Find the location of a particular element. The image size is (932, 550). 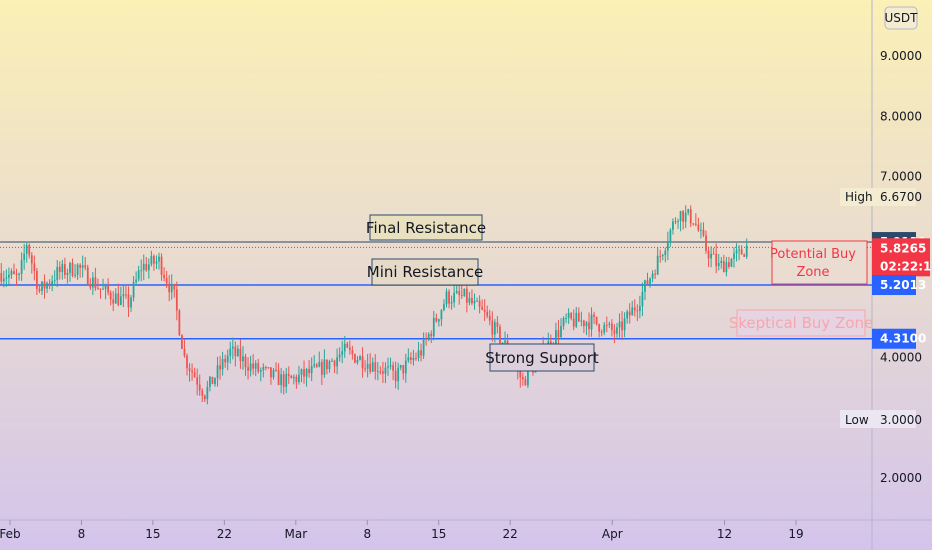

potential-buy-zone-annotation: Potential Buy Zone is located at coordinates (819, 262).